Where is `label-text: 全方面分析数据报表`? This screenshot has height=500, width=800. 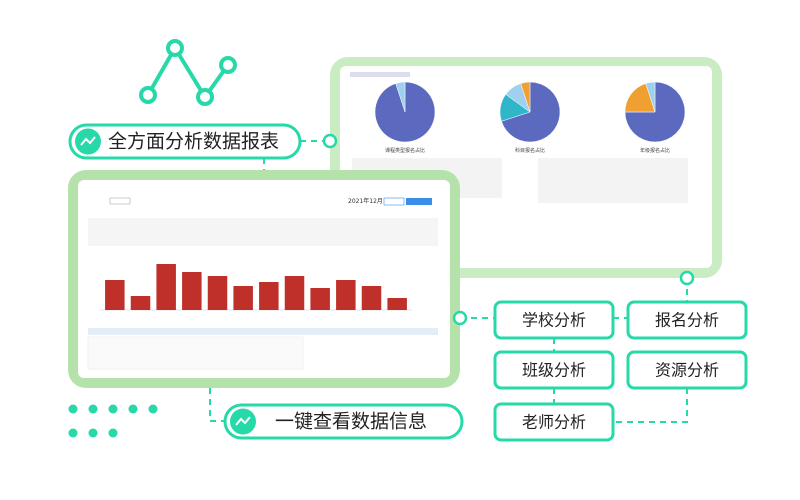
label-text: 全方面分析数据报表 is located at coordinates (193, 142).